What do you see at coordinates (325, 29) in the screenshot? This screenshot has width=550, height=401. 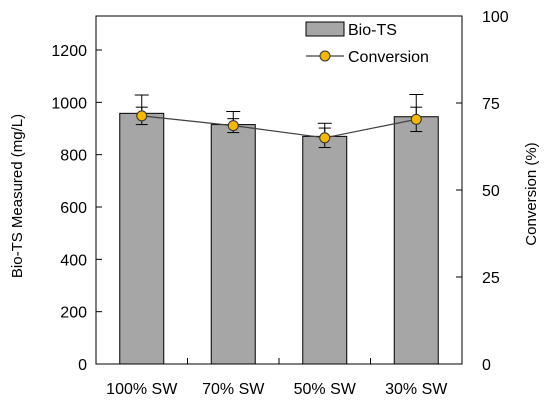 I see `legend-swatch-bio-ts` at bounding box center [325, 29].